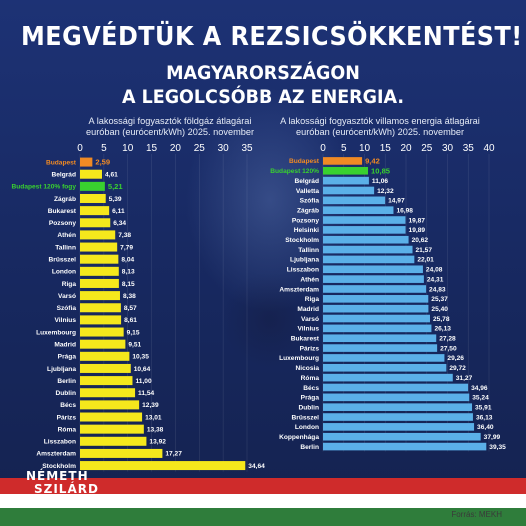  I want to click on electricity-tick-label: 0, so click(323, 148).